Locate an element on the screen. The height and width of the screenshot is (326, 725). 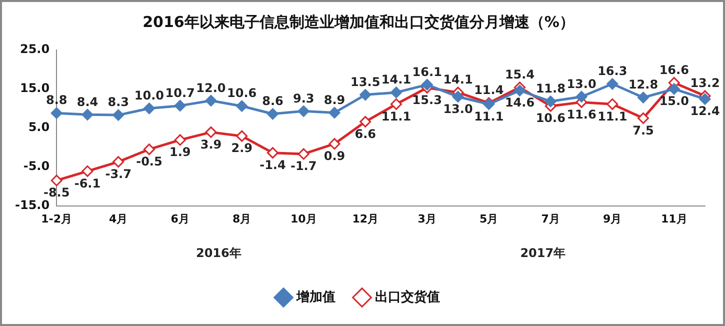
x-tick-label: 1-2月 is located at coordinates (56, 219).